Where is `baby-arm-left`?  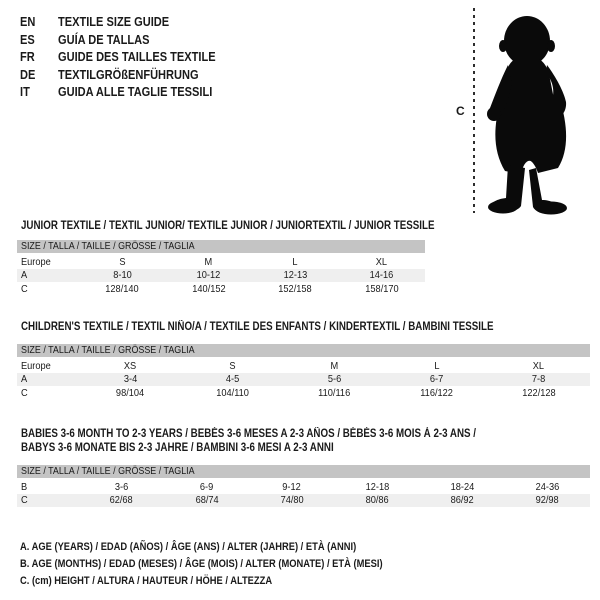
baby-arm-left is located at coordinates (500, 92).